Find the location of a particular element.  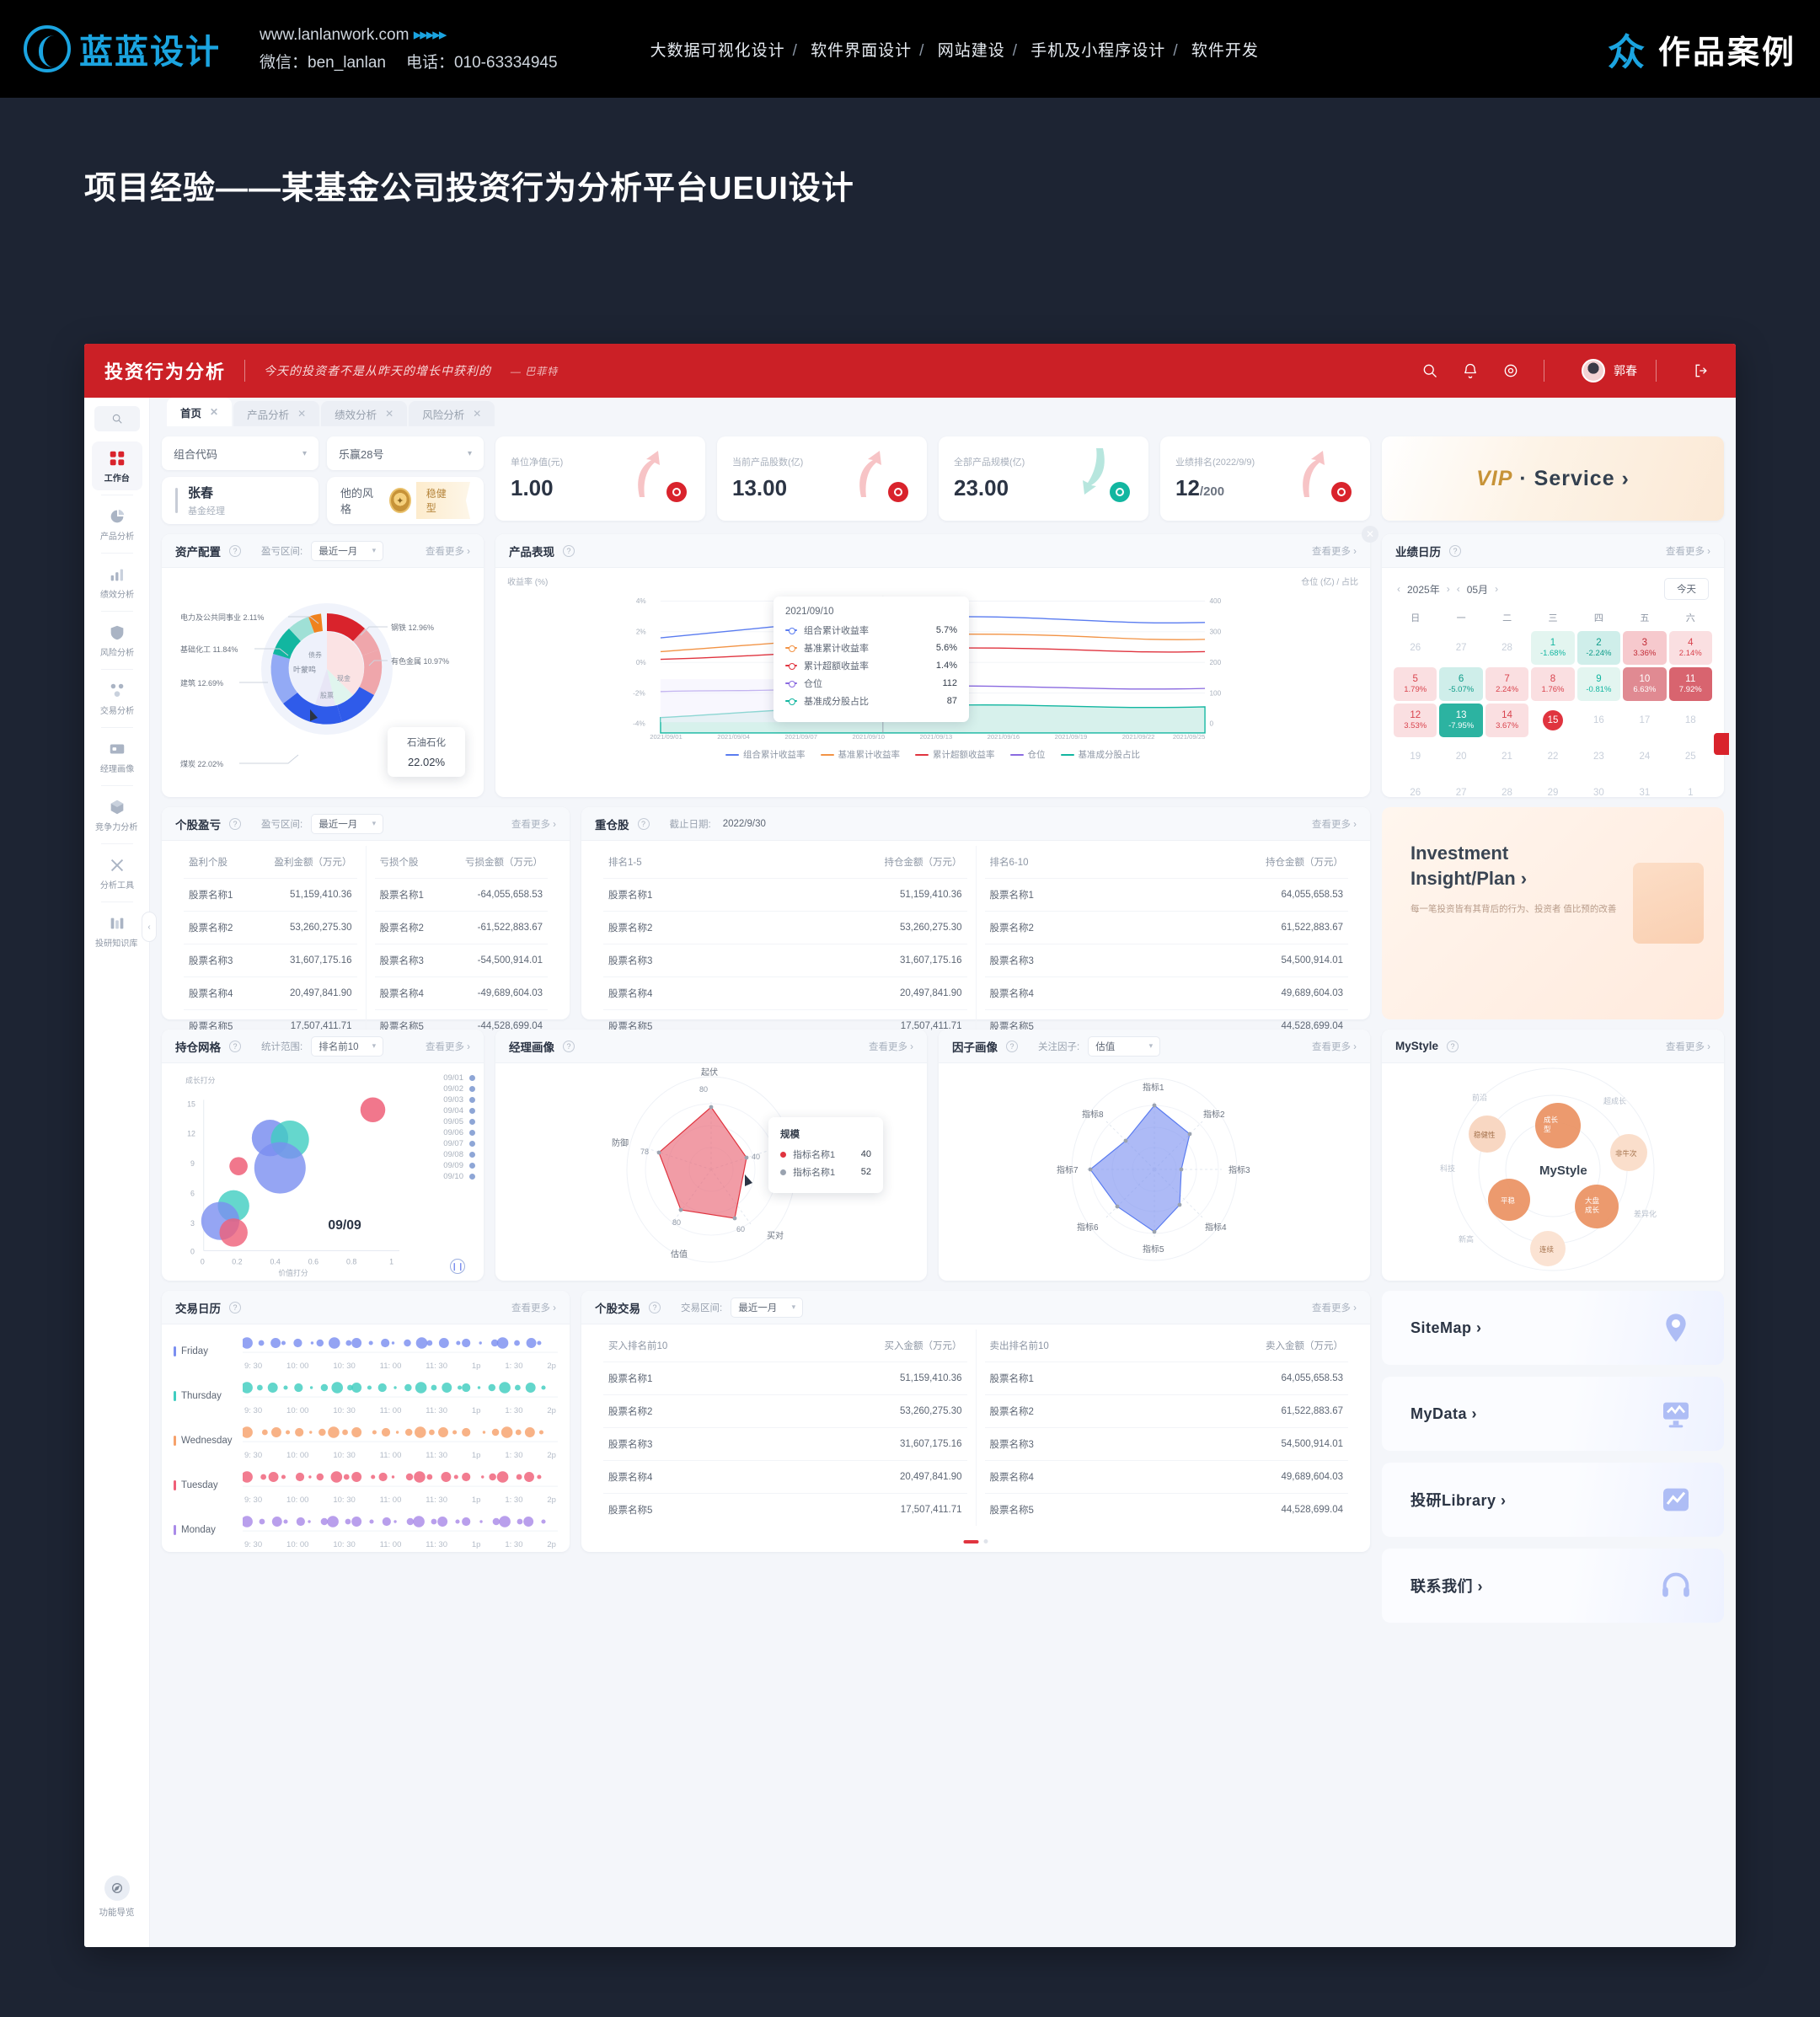

table-row: 股票名称4 49,689,604.03 is located at coordinates (1166, 993).